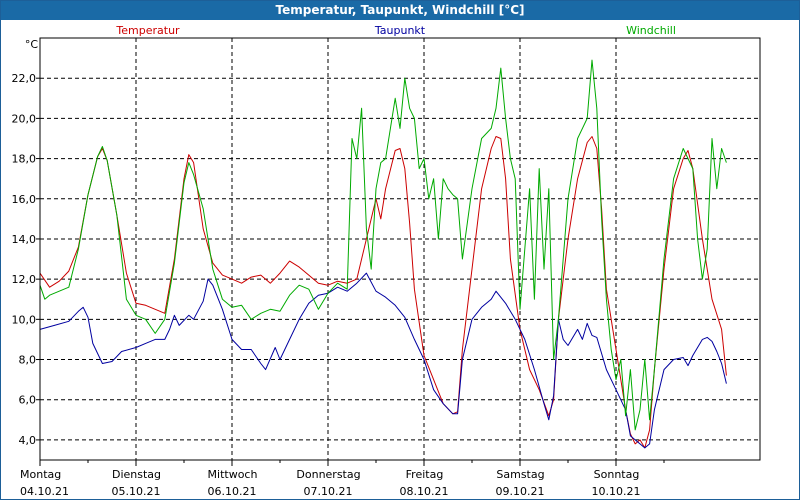 The image size is (800, 500). What do you see at coordinates (520, 474) in the screenshot?
I see `x-day-label: Samstag` at bounding box center [520, 474].